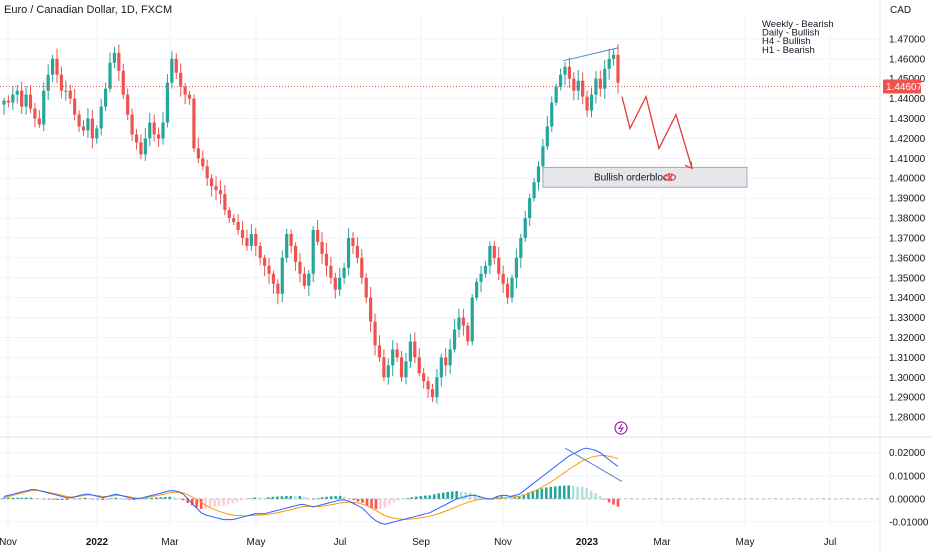  What do you see at coordinates (907, 39) in the screenshot?
I see `y-tick-label: 1.47000` at bounding box center [907, 39].